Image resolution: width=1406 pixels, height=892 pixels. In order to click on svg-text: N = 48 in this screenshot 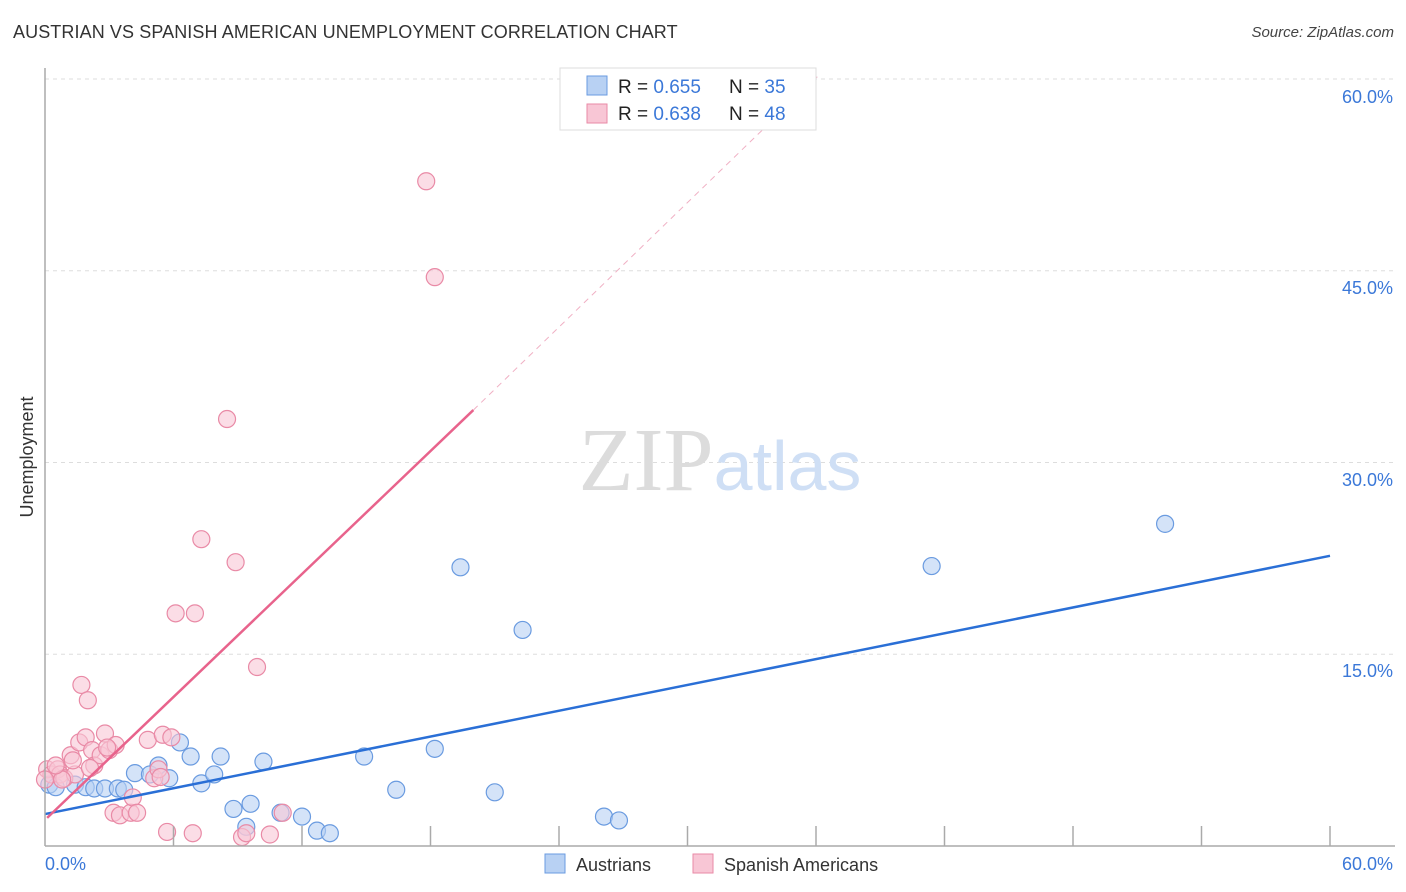, I will do `click(757, 114)`.